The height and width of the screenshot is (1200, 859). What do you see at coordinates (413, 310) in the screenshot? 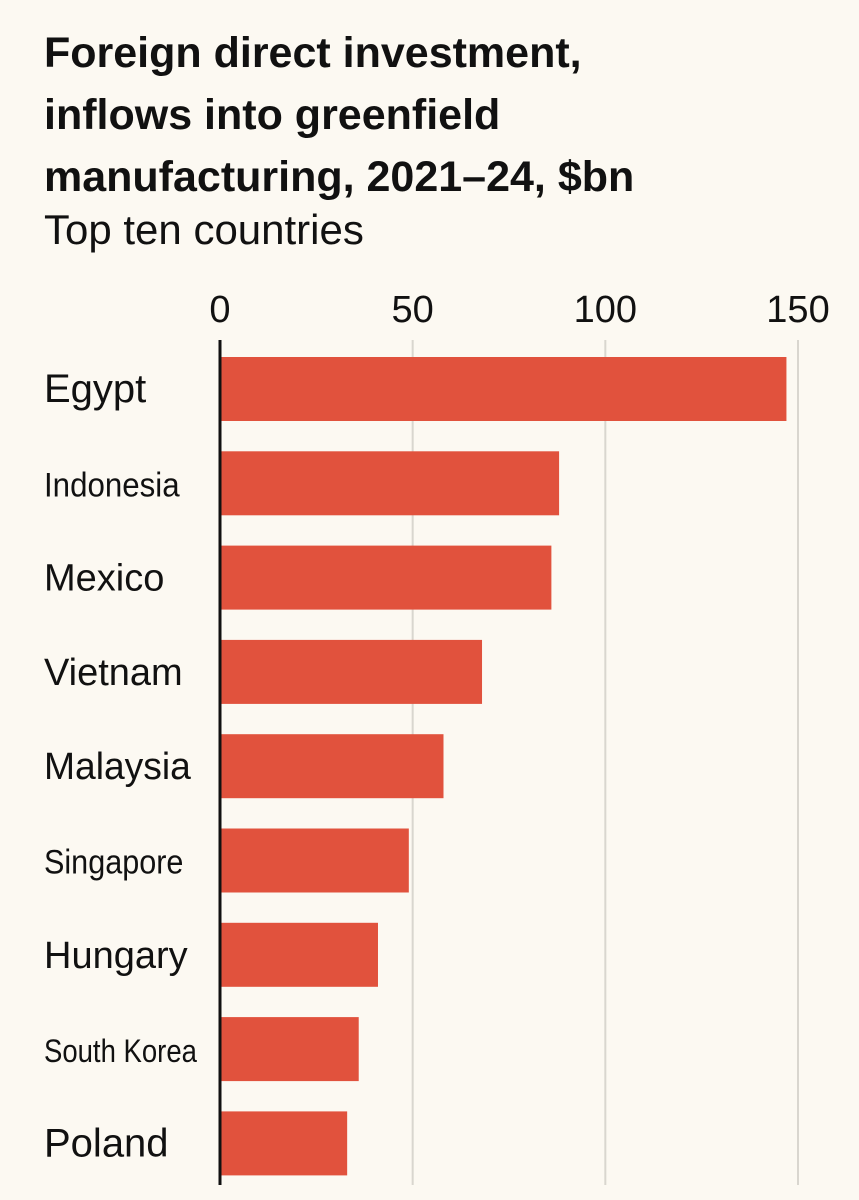
I see `x-tick-label: 50` at bounding box center [413, 310].